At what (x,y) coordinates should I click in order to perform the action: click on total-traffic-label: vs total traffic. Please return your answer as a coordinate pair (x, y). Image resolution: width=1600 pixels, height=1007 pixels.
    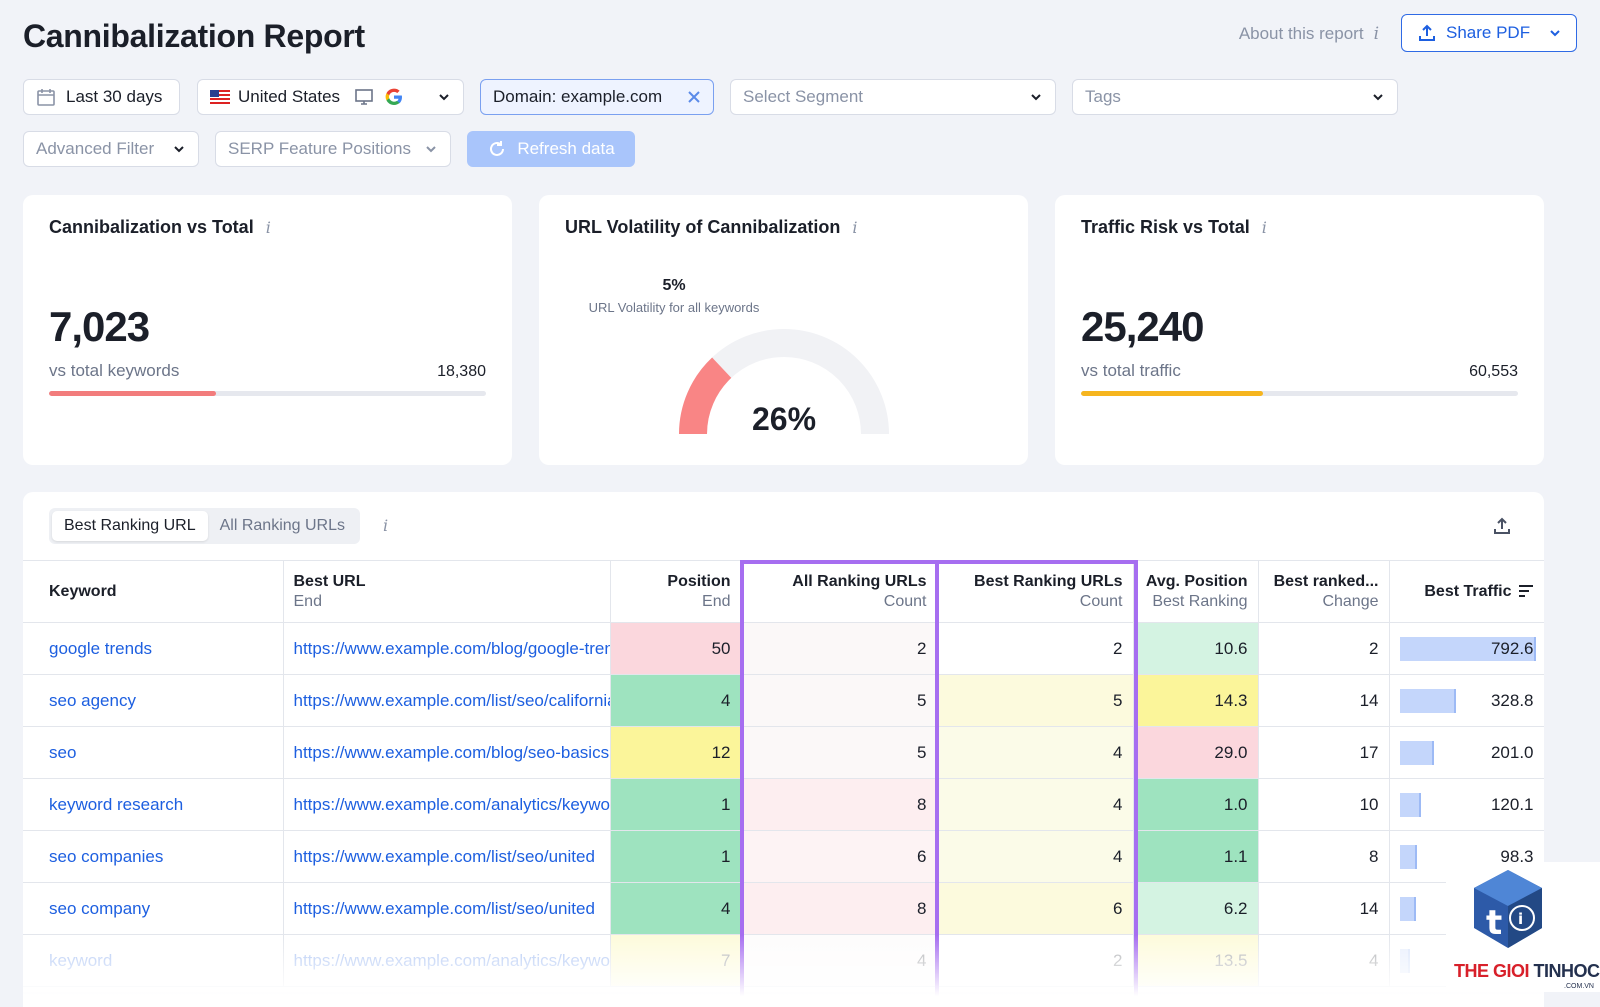
    Looking at the image, I should click on (1131, 370).